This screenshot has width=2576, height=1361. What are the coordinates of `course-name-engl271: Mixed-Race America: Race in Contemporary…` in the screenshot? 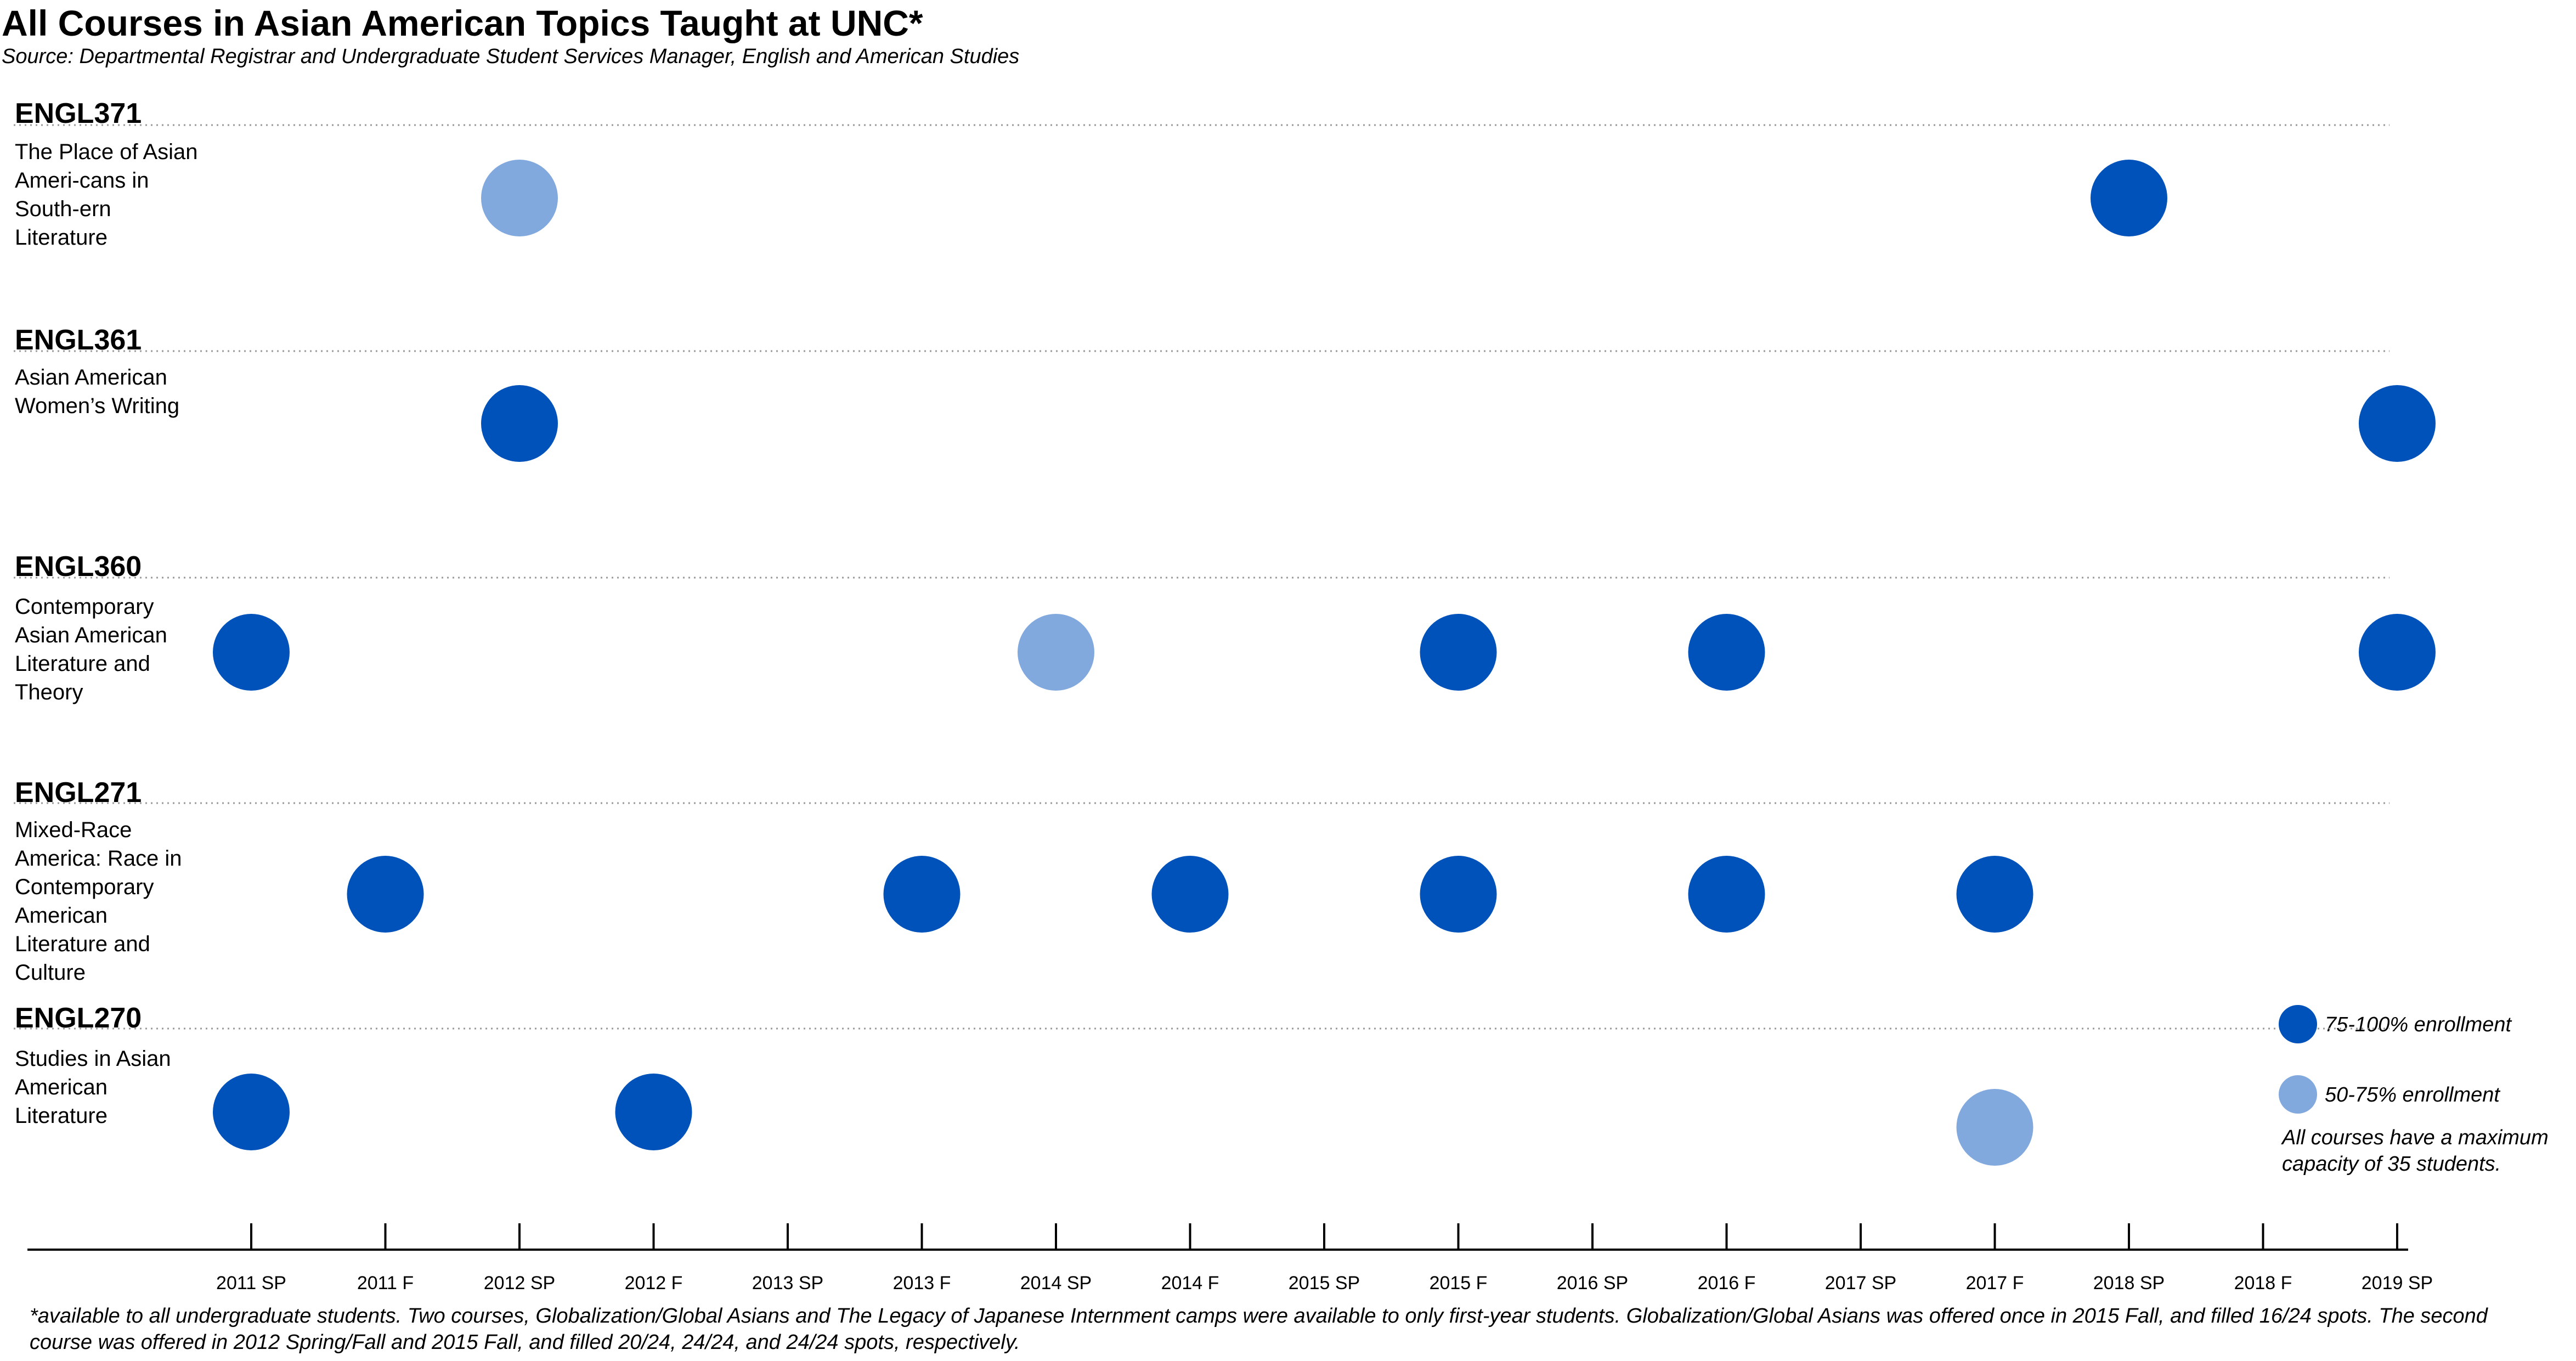 It's located at (98, 901).